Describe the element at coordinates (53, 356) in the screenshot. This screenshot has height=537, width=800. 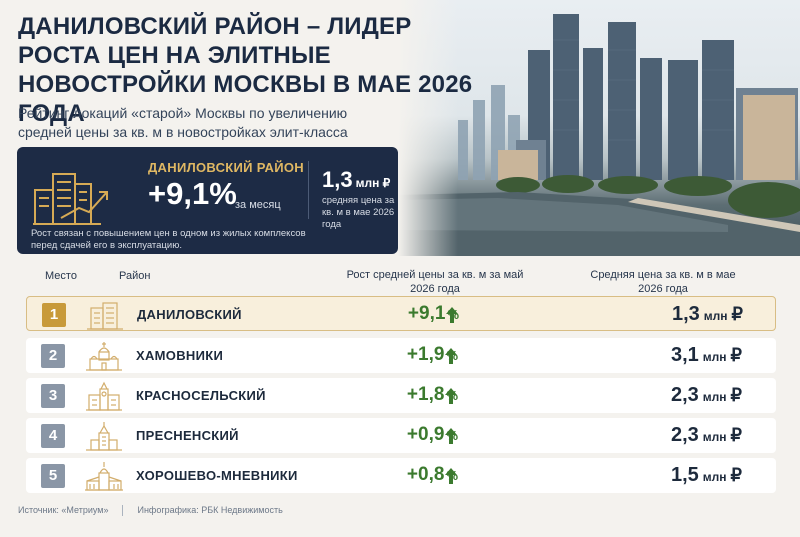
I see `rank-badge: 2` at that location.